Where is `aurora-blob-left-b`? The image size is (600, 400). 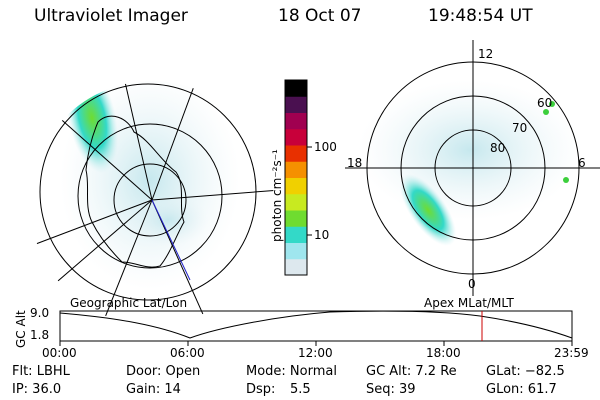 aurora-blob-left-b is located at coordinates (168, 220).